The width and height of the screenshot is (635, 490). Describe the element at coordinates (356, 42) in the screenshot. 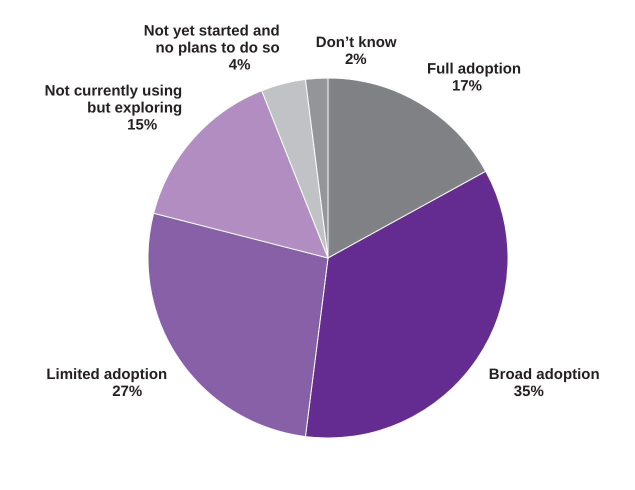

I see `slice-label: Don’t know` at that location.